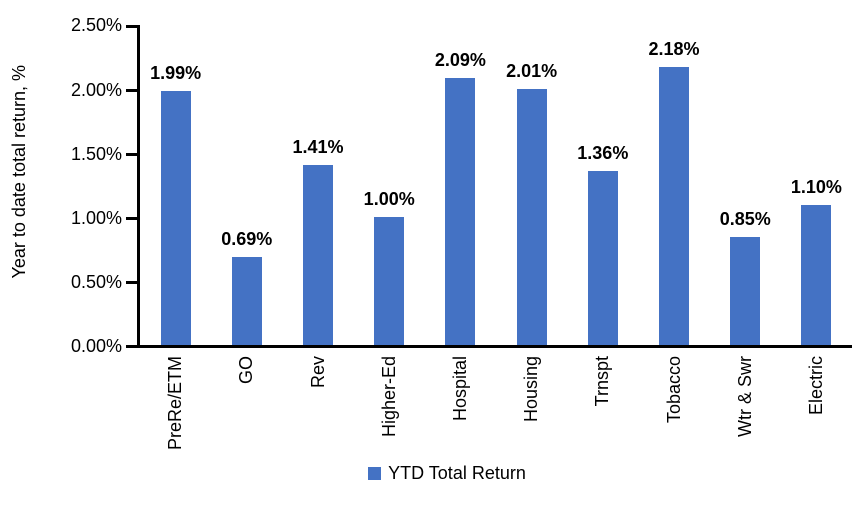 This screenshot has width=852, height=513. I want to click on bar-value-label: 1.36%, so click(603, 153).